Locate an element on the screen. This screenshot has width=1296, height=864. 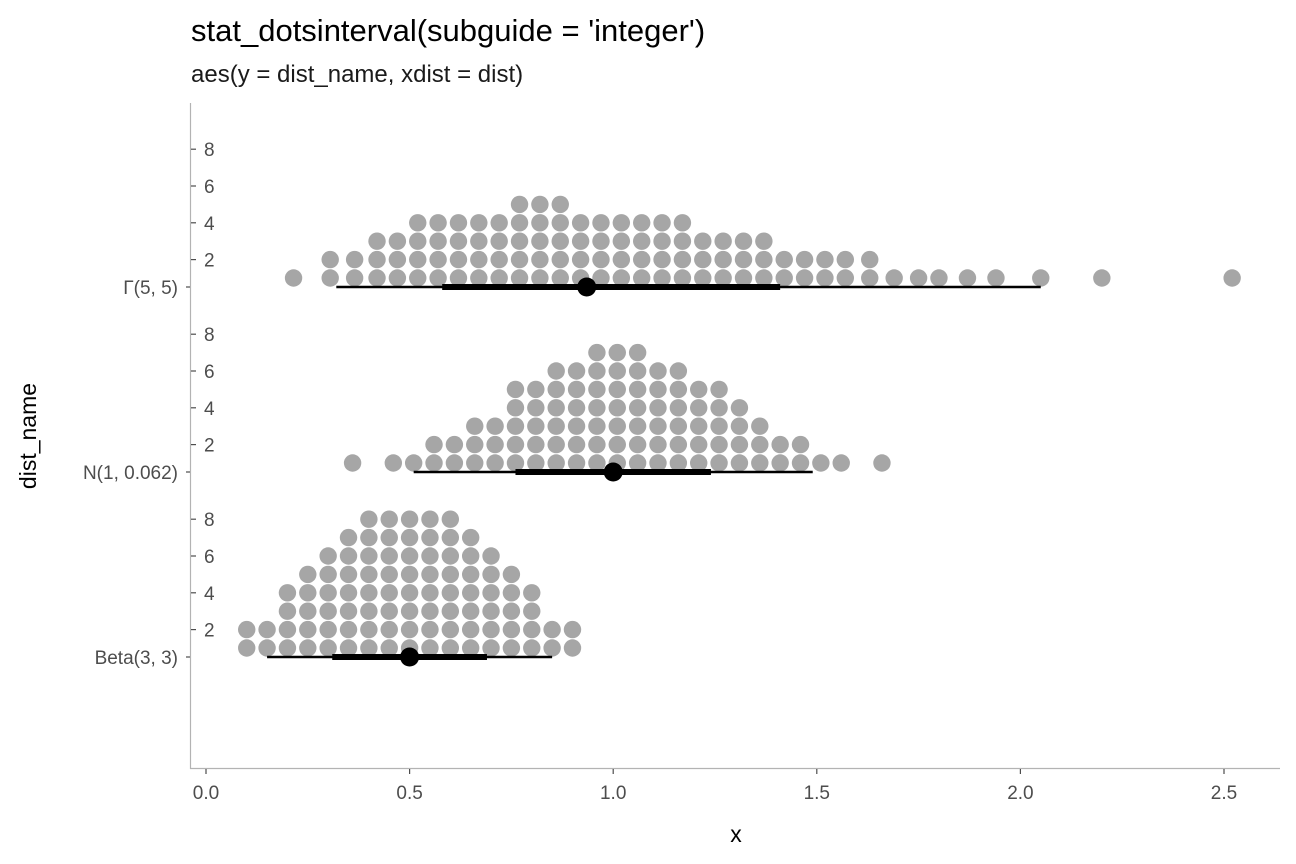
subguide-tick-label: 6 is located at coordinates (209, 372).